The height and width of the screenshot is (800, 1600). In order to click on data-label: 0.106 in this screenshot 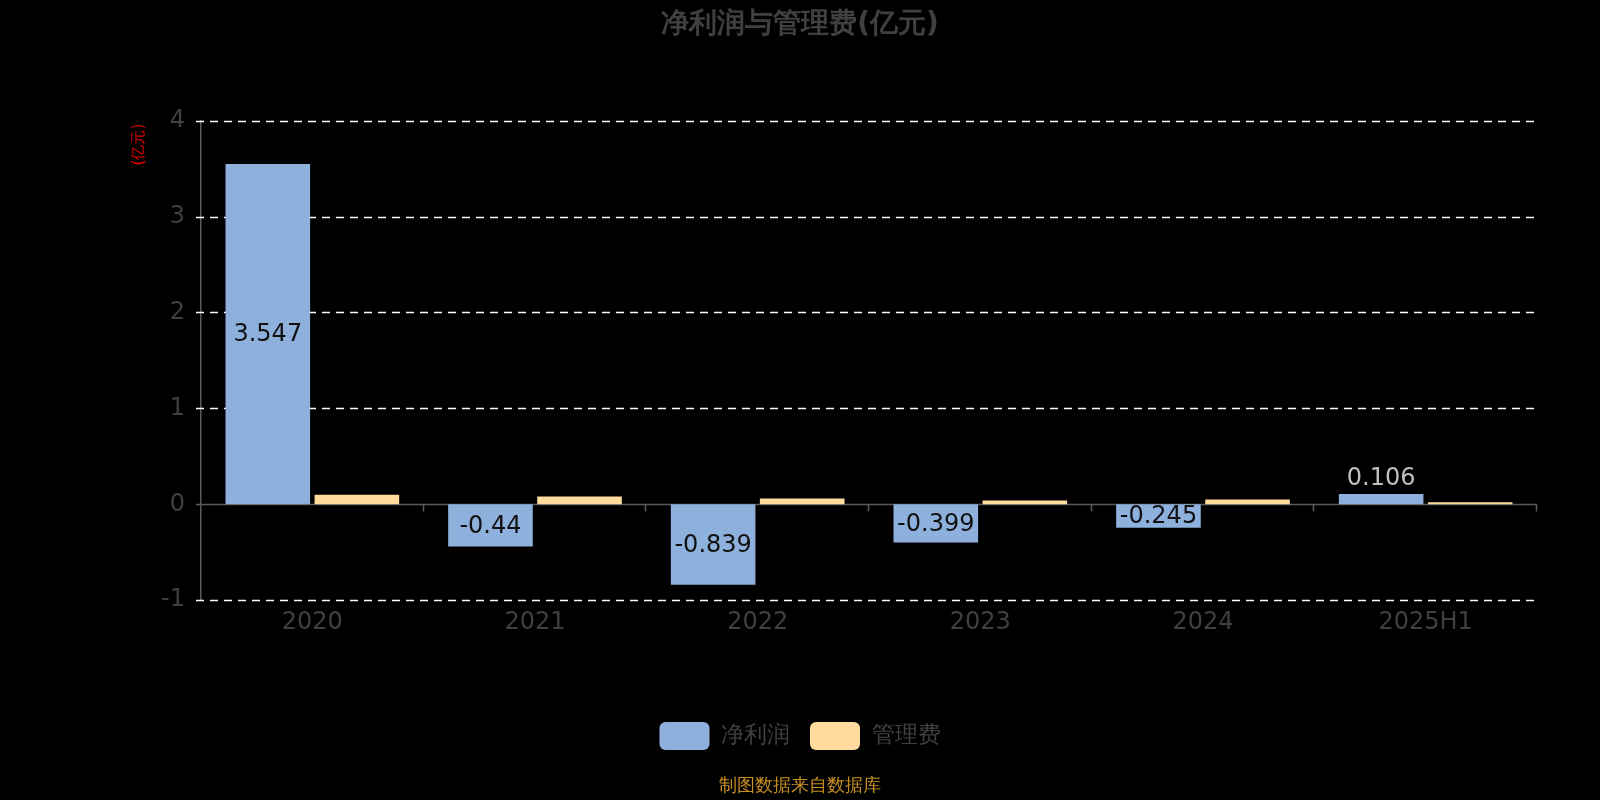, I will do `click(1381, 477)`.